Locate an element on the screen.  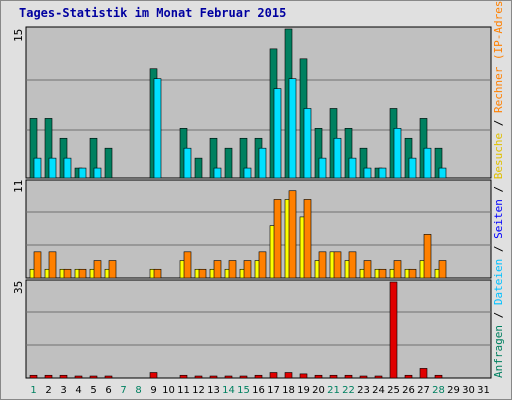
day-label-24: 24 is located at coordinates (378, 390).